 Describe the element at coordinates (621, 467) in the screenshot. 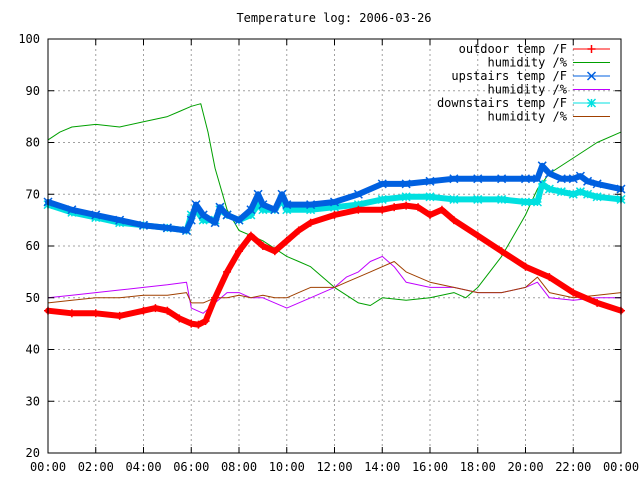

I see `x-tick-label: 00:00` at that location.